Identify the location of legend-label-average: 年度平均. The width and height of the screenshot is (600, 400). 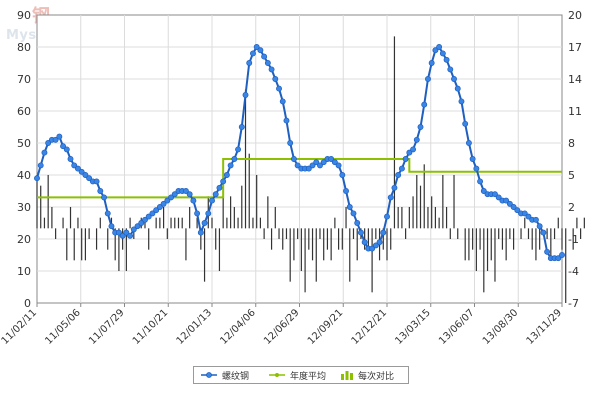
(308, 376).